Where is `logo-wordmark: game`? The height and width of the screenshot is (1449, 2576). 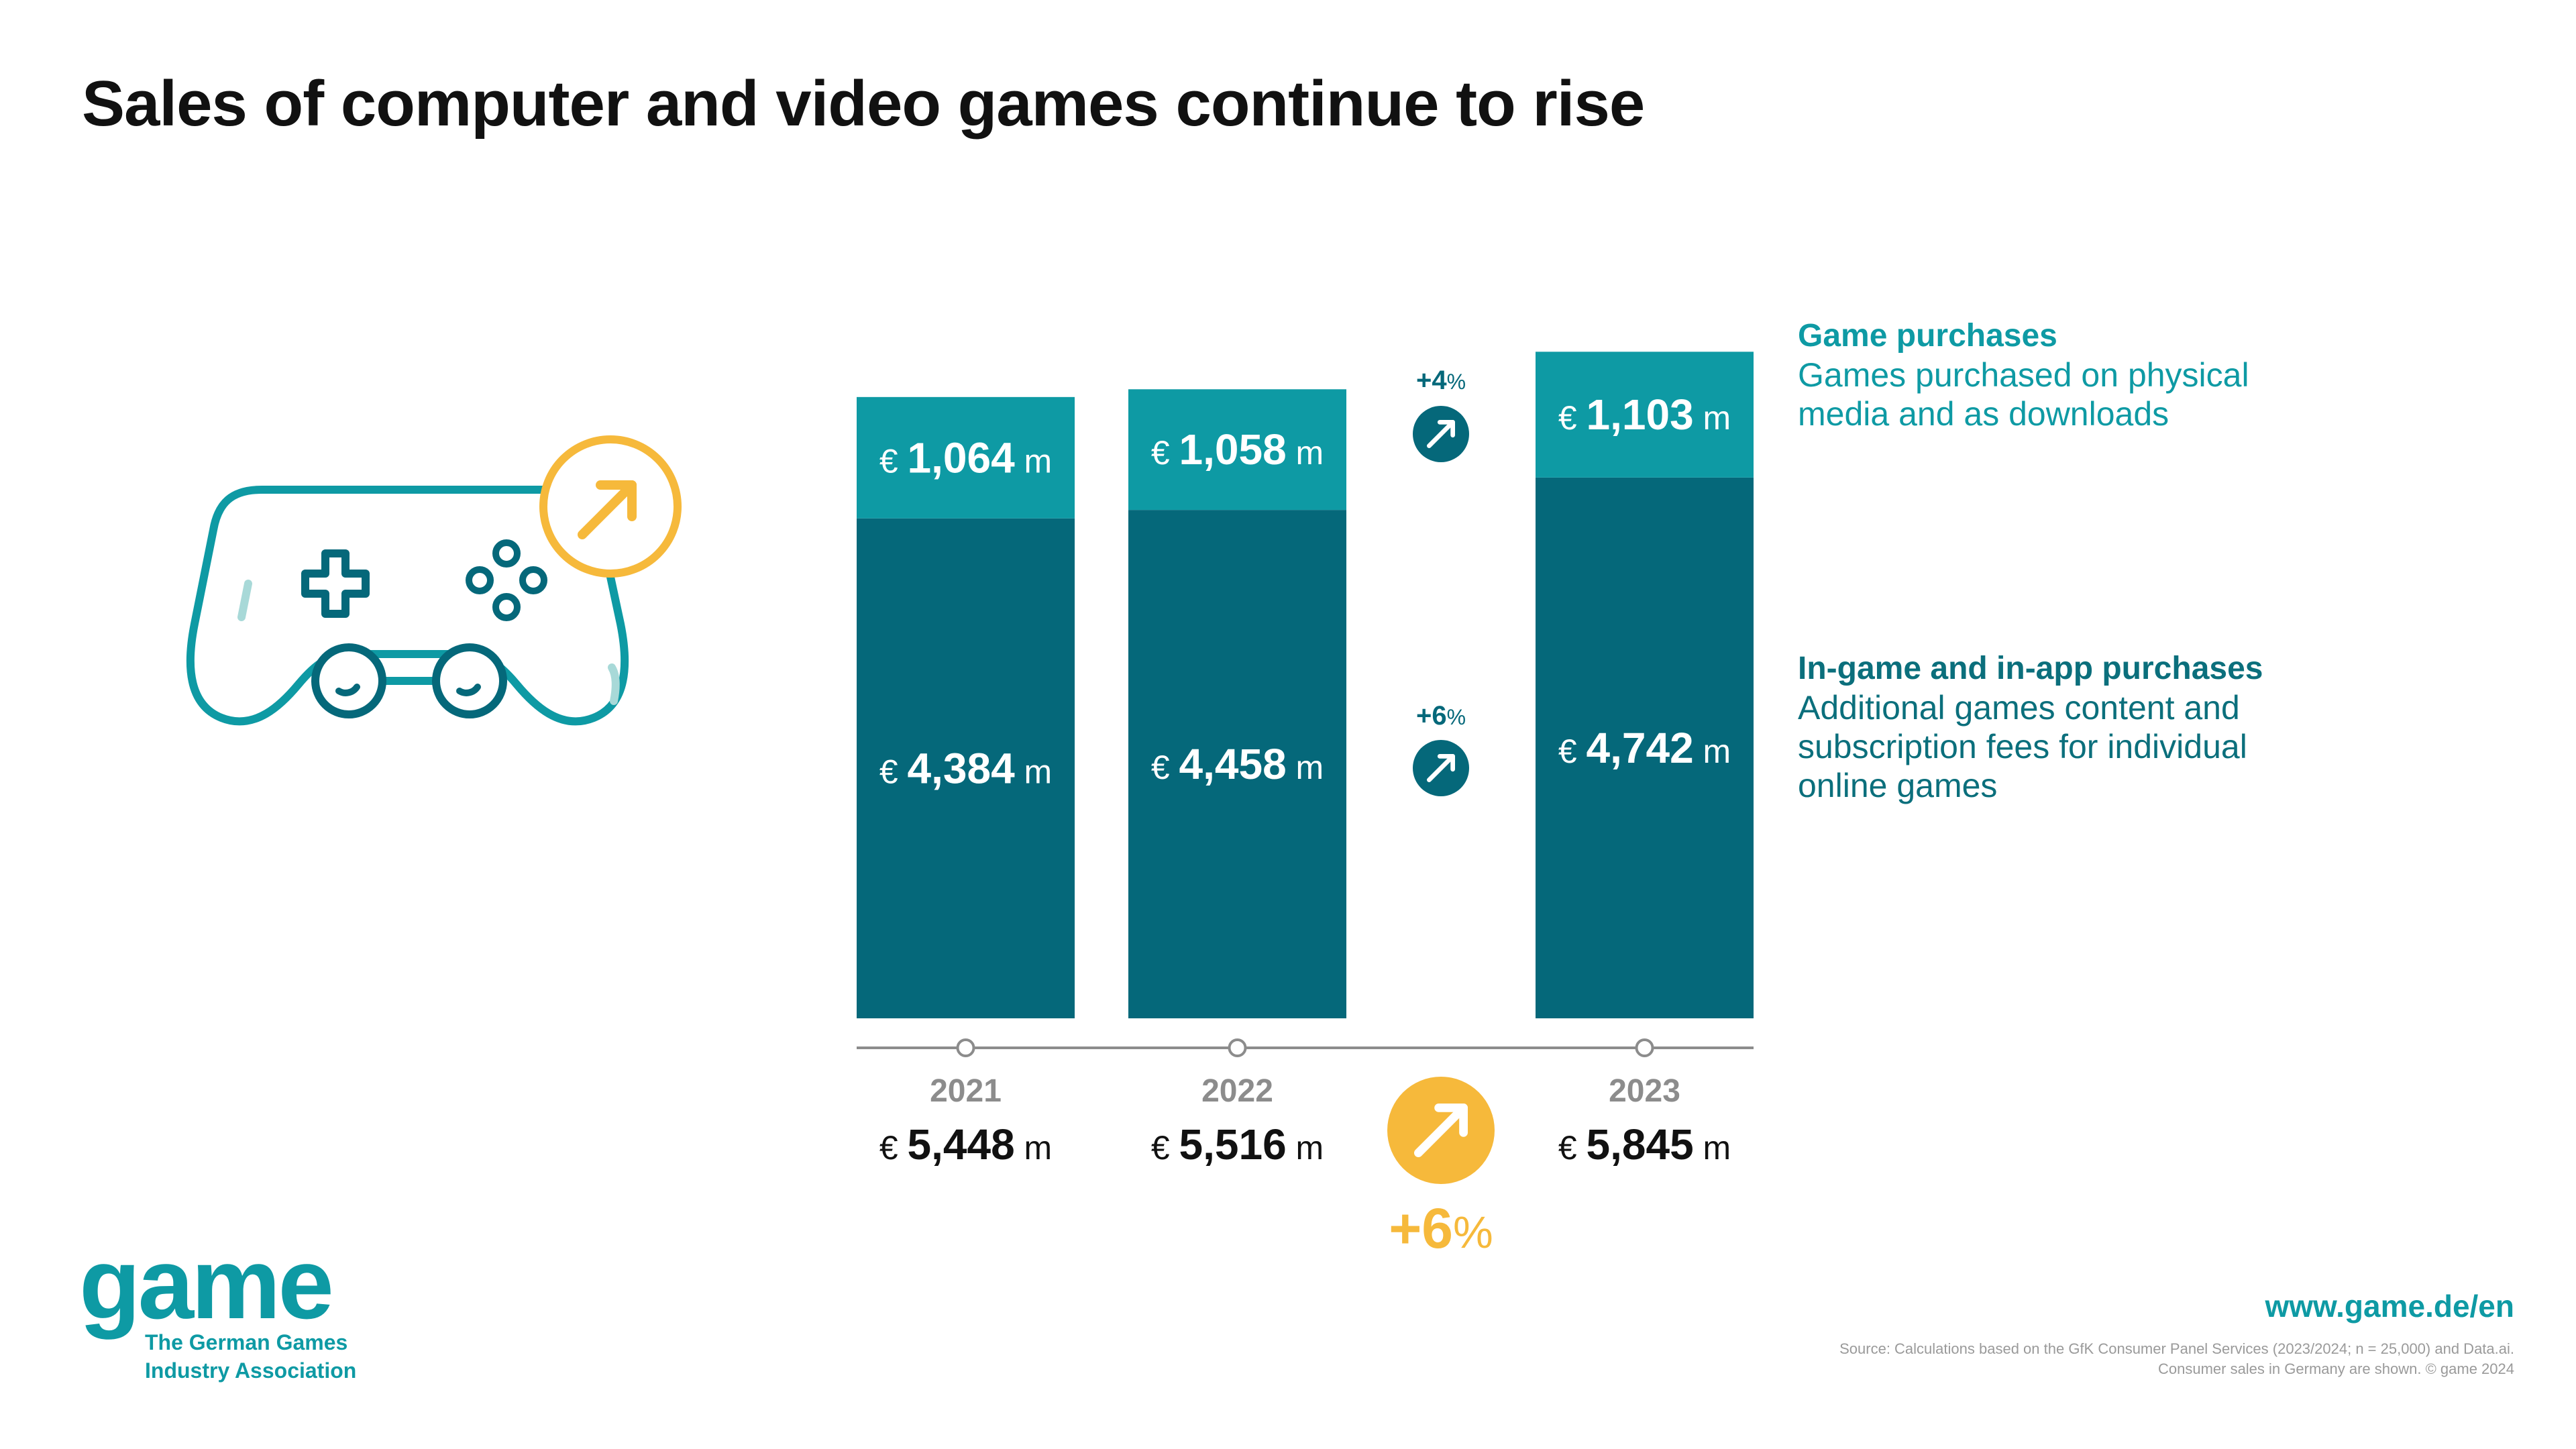
logo-wordmark: game is located at coordinates (206, 1283).